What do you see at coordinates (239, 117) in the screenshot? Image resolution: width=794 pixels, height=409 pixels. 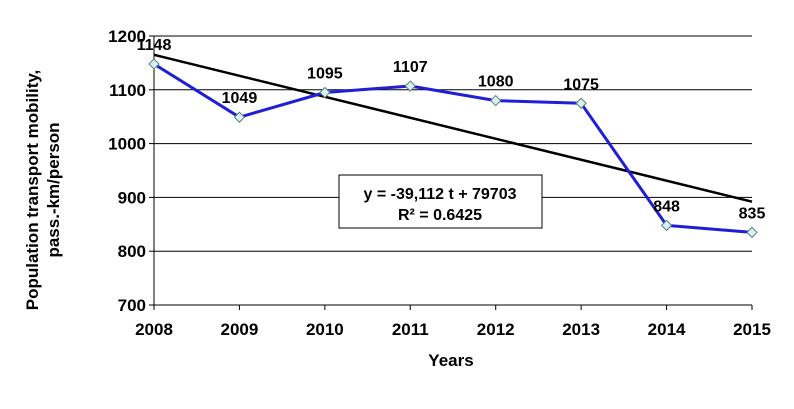 I see `data-point-2009` at bounding box center [239, 117].